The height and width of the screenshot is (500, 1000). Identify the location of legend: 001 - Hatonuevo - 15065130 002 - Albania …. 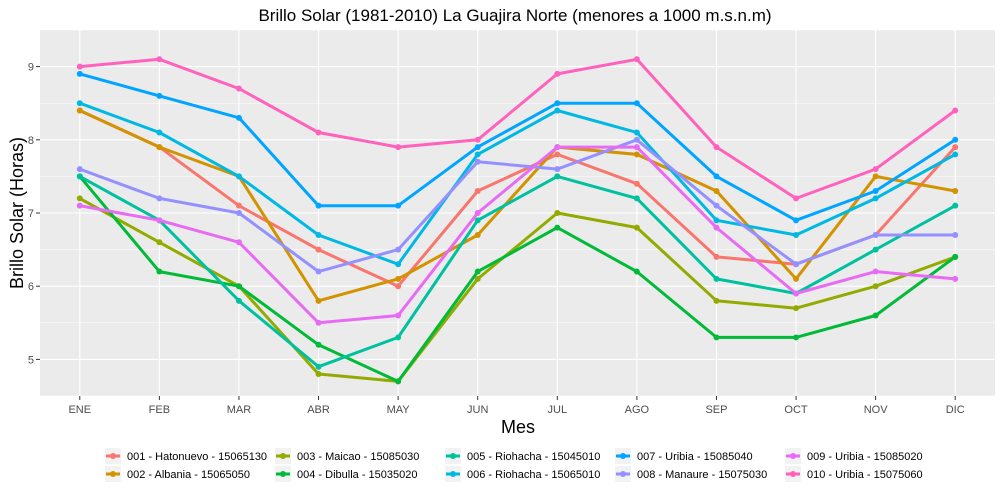
(514, 465).